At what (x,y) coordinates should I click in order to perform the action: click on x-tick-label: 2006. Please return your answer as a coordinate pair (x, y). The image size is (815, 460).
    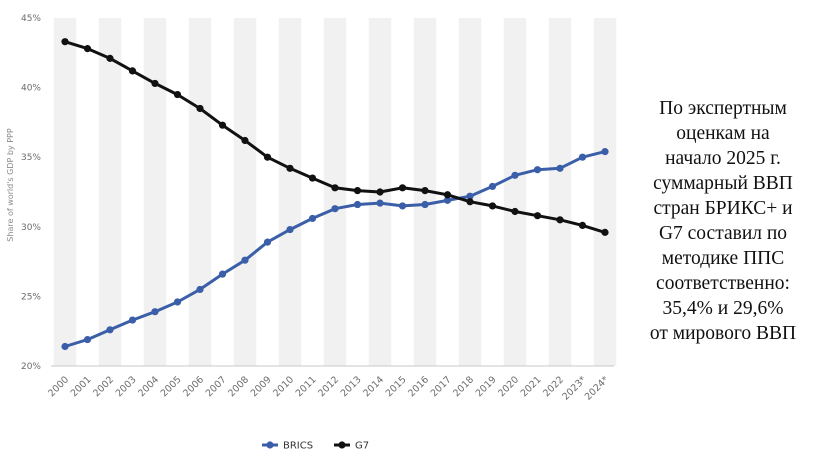
    Looking at the image, I should click on (193, 386).